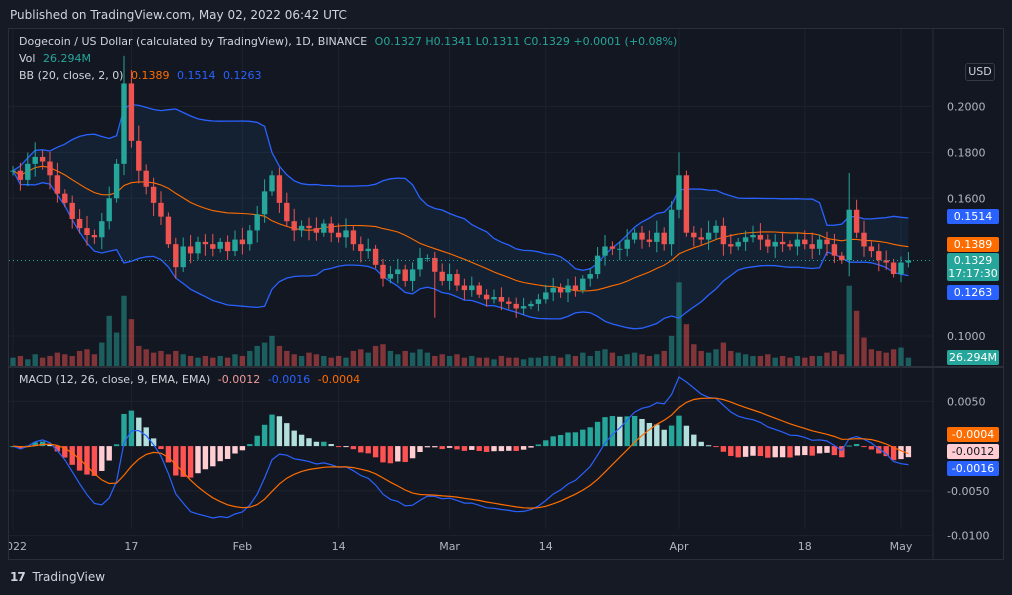 The width and height of the screenshot is (1012, 595). Describe the element at coordinates (980, 72) in the screenshot. I see `currency-button: USD` at that location.